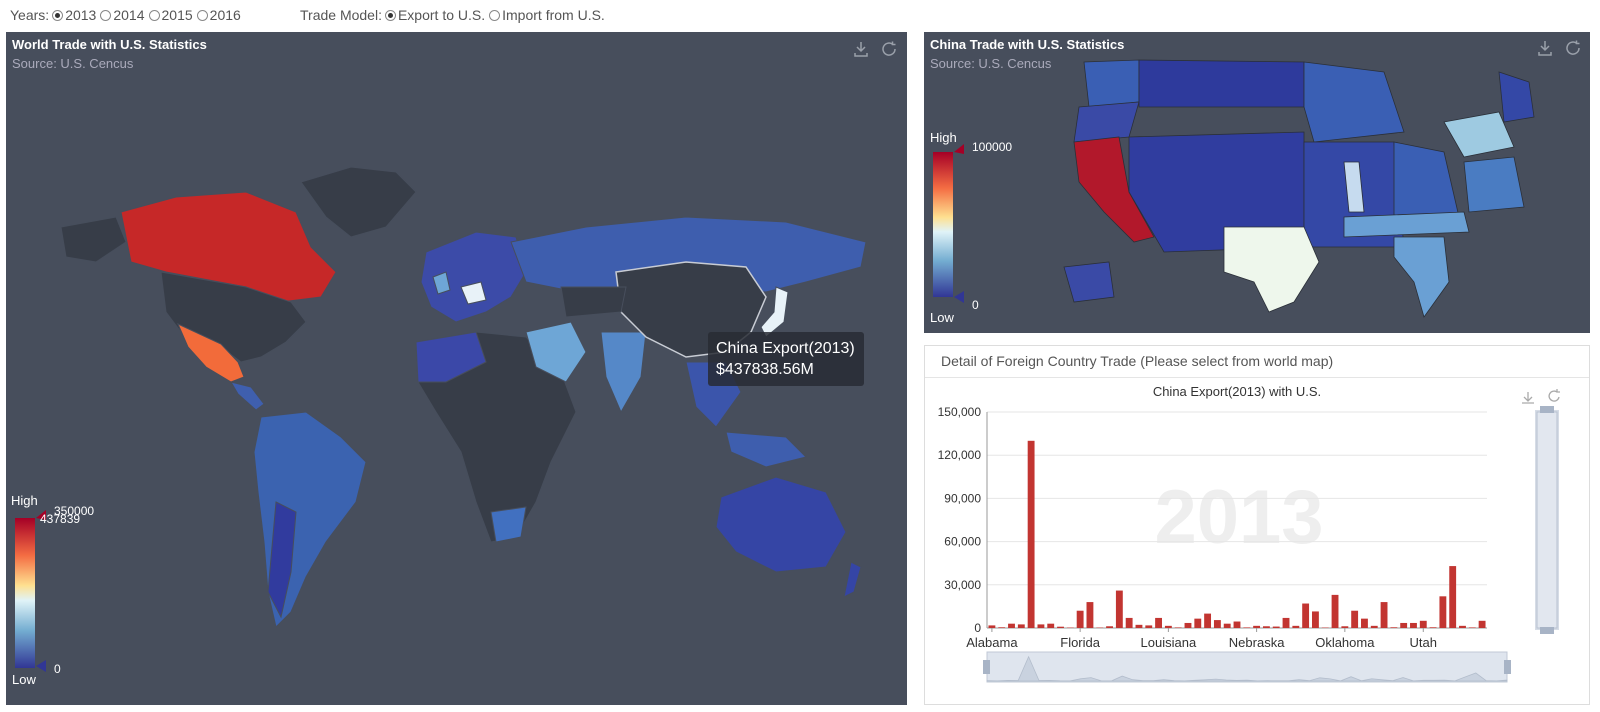  What do you see at coordinates (952, 232) in the screenshot?
I see `usa-legend-scale` at bounding box center [952, 232].